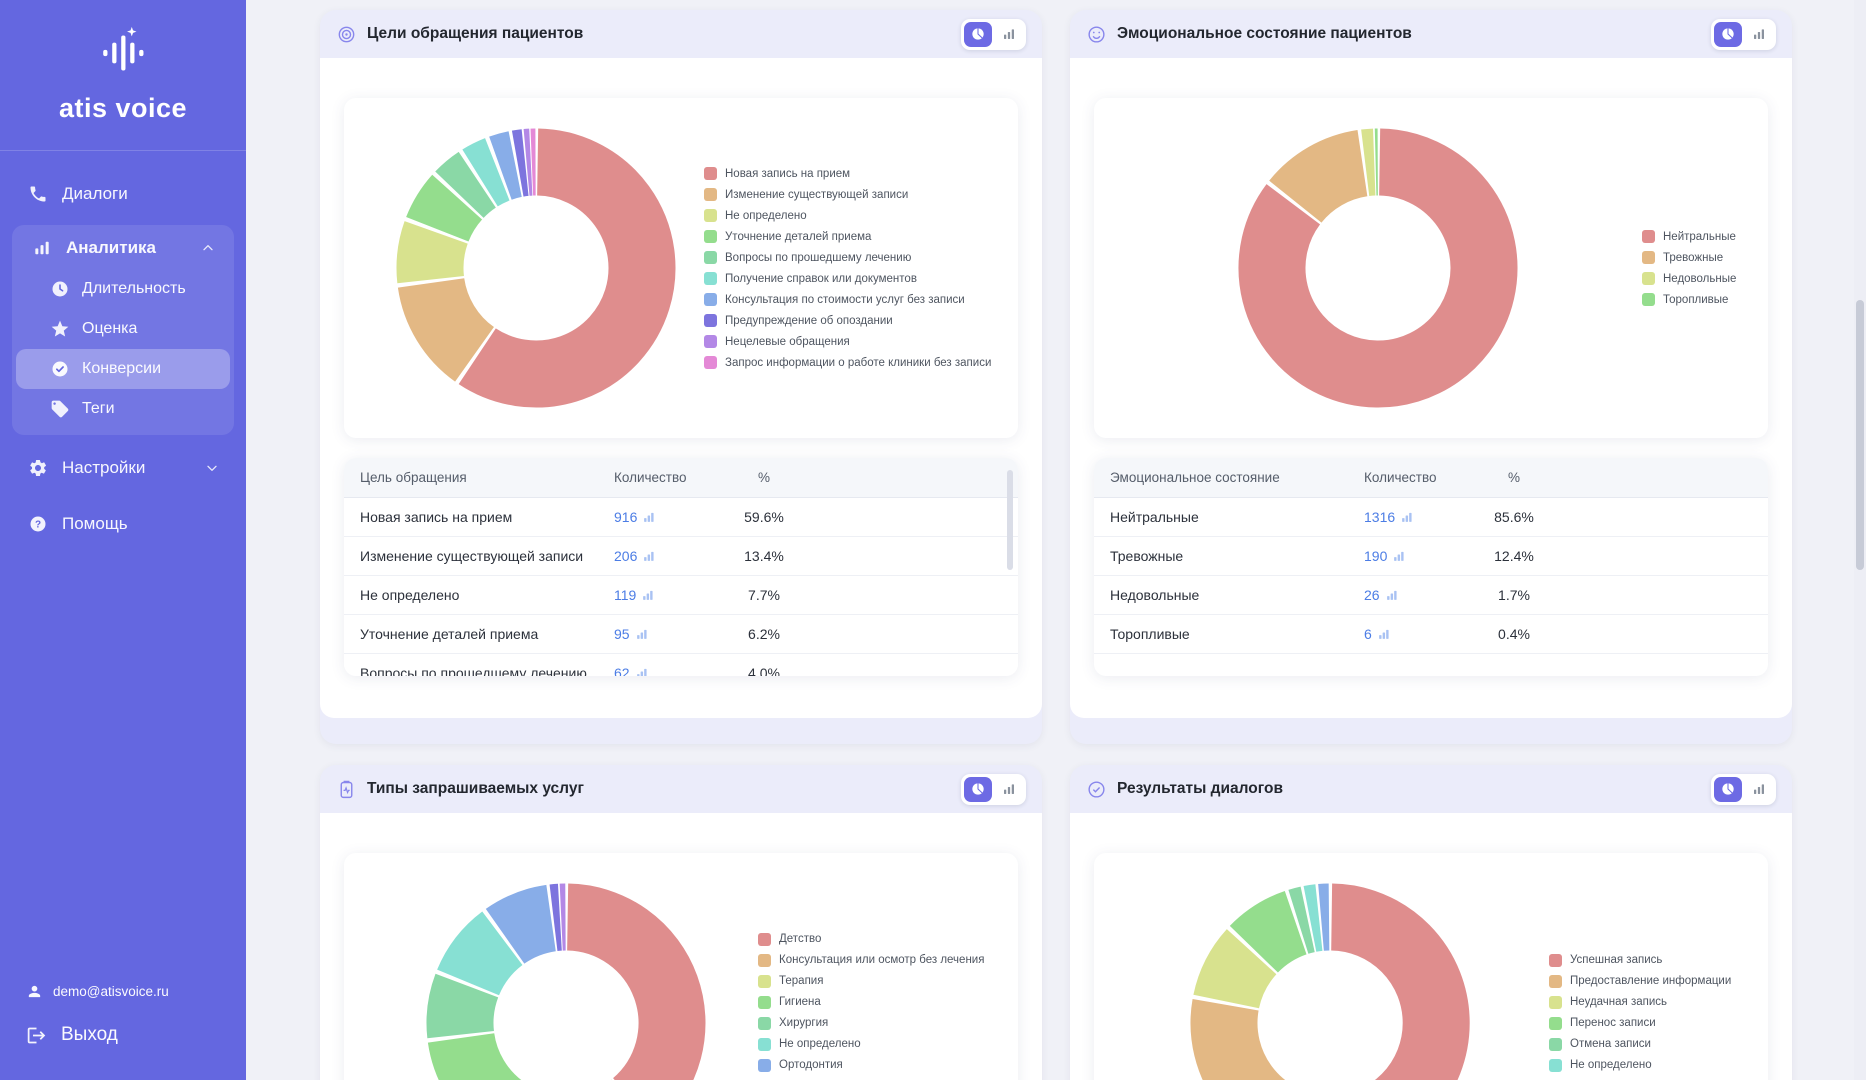 The image size is (1866, 1080). What do you see at coordinates (871, 1065) in the screenshot?
I see `legend-item: Ортодонтия` at bounding box center [871, 1065].